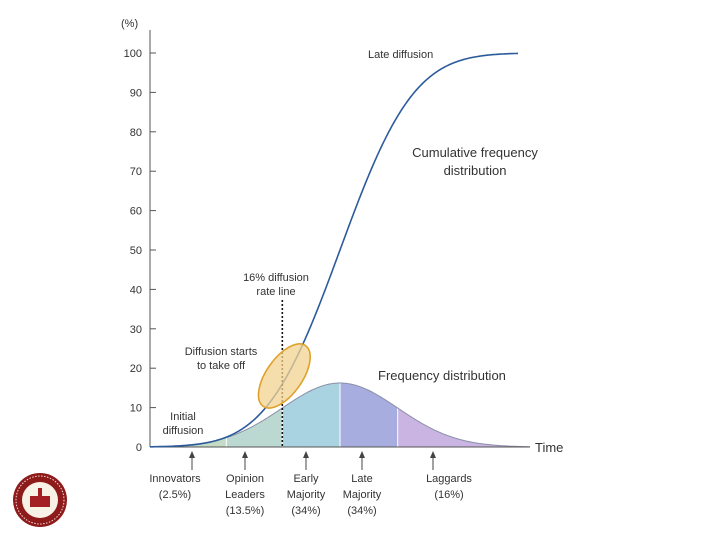 This screenshot has width=720, height=540. I want to click on segment-label: Innovators, so click(175, 479).